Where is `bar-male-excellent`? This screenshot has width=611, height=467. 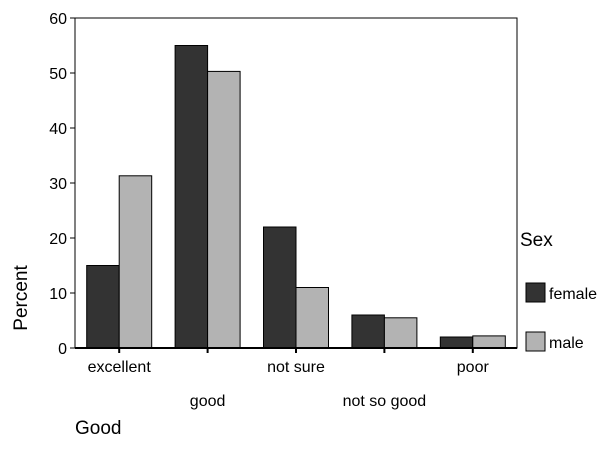
bar-male-excellent is located at coordinates (135, 262).